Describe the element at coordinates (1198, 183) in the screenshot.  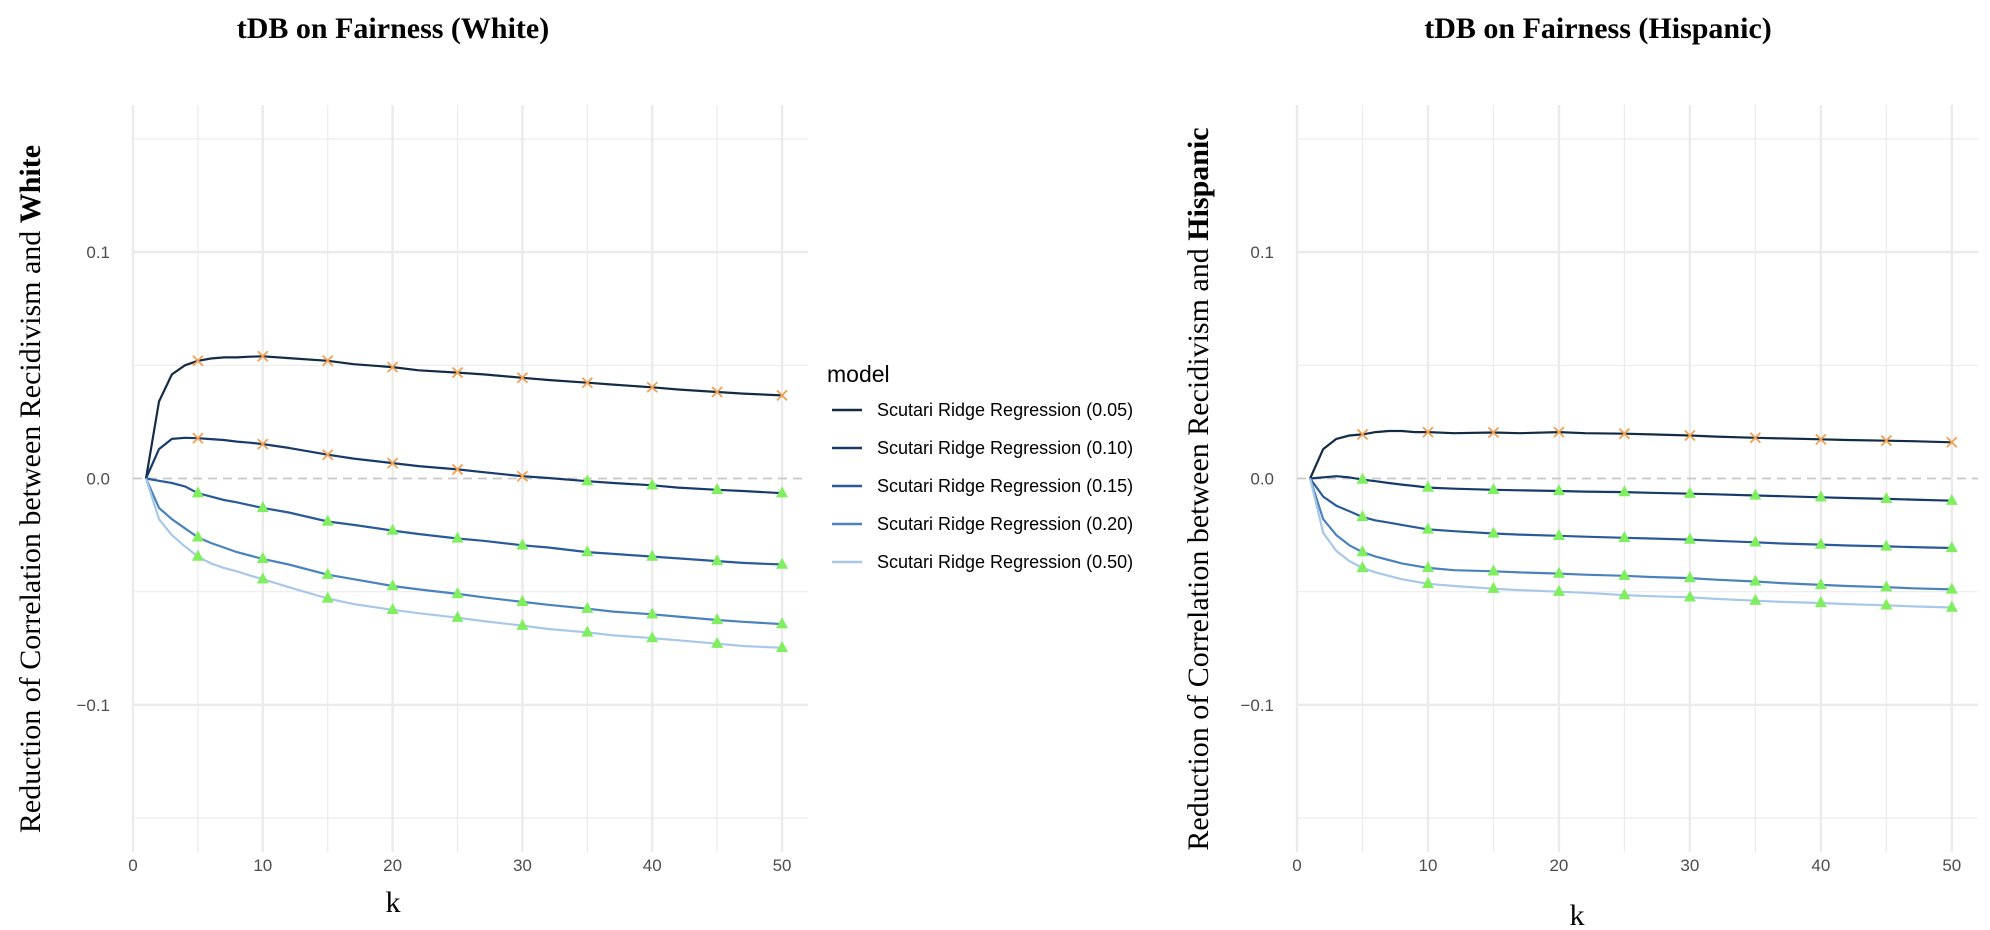
I see `y-axis-label-group: Hispanic` at that location.